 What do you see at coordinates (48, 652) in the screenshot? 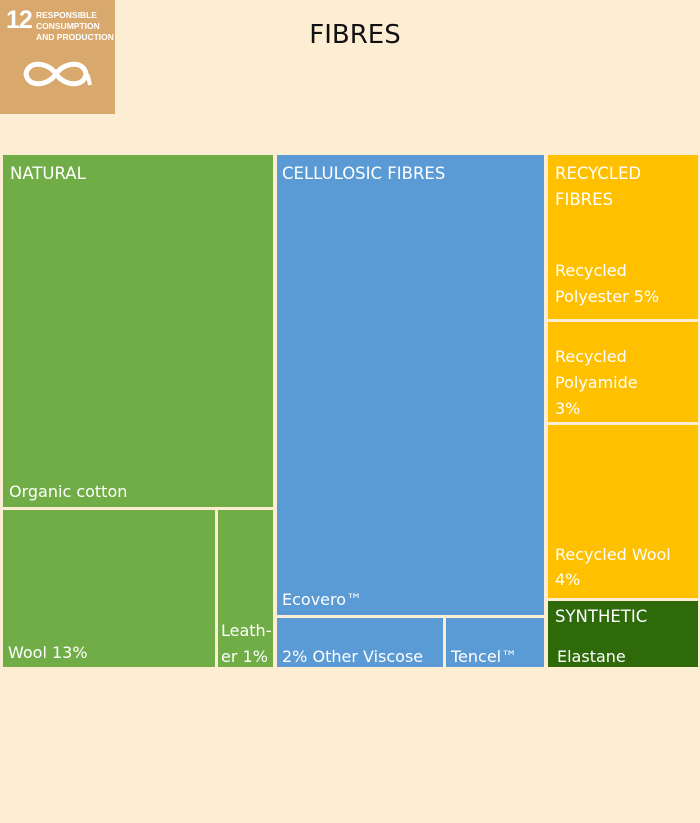
I see `tile-label-wool-13: Wool 13%` at bounding box center [48, 652].